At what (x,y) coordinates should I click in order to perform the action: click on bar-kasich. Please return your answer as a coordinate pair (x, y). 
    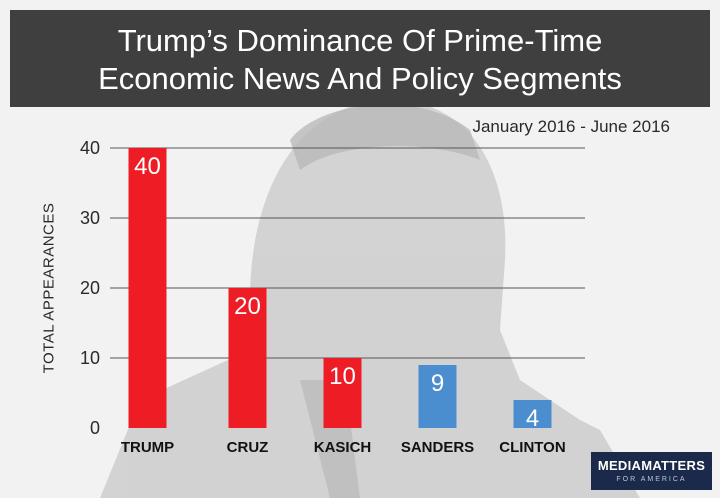
    Looking at the image, I should click on (342, 393).